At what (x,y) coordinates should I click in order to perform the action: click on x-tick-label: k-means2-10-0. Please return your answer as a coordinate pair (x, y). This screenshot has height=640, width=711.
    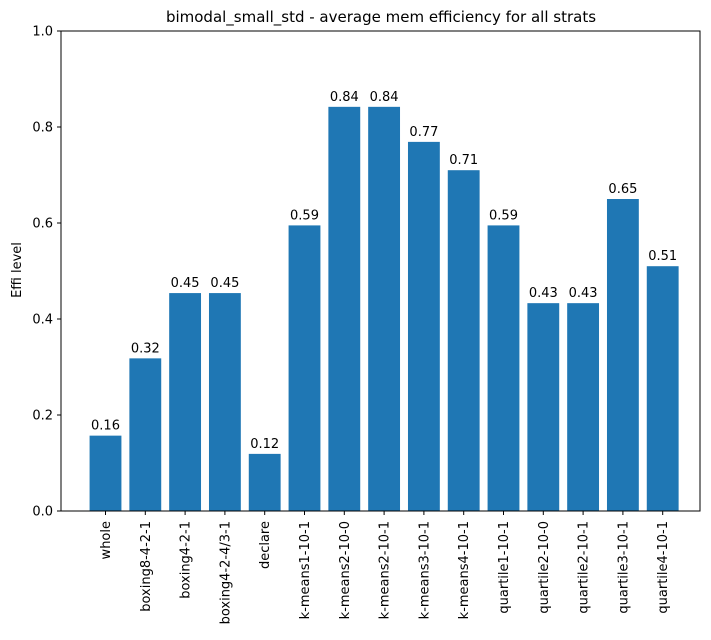
    Looking at the image, I should click on (345, 570).